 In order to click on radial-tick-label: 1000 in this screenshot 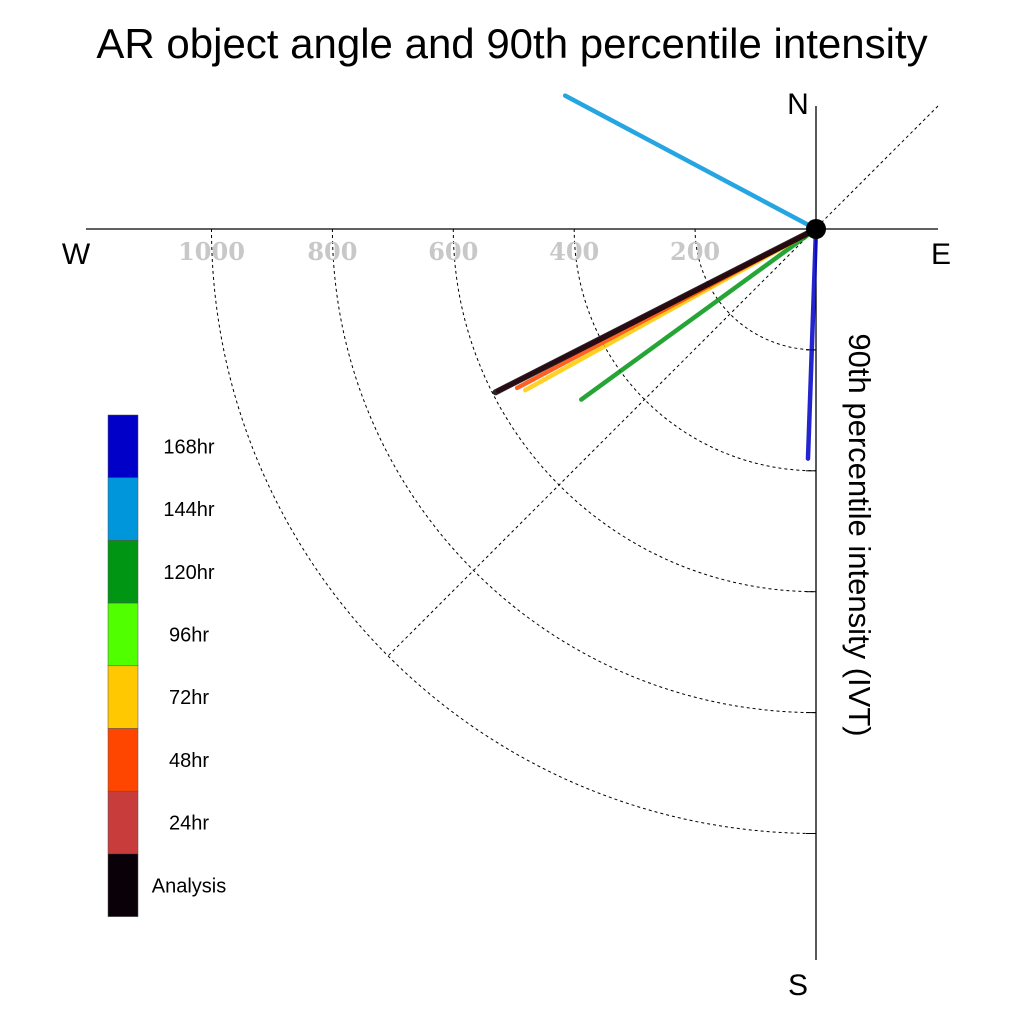, I will do `click(211, 251)`.